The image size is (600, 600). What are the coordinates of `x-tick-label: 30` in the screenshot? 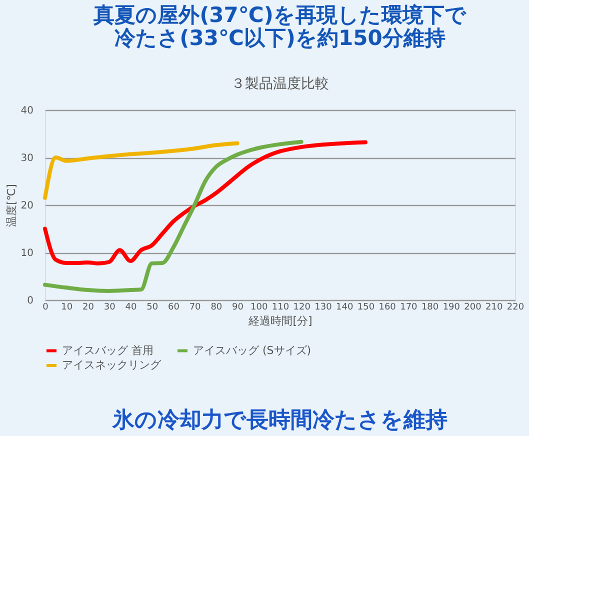 It's located at (110, 307).